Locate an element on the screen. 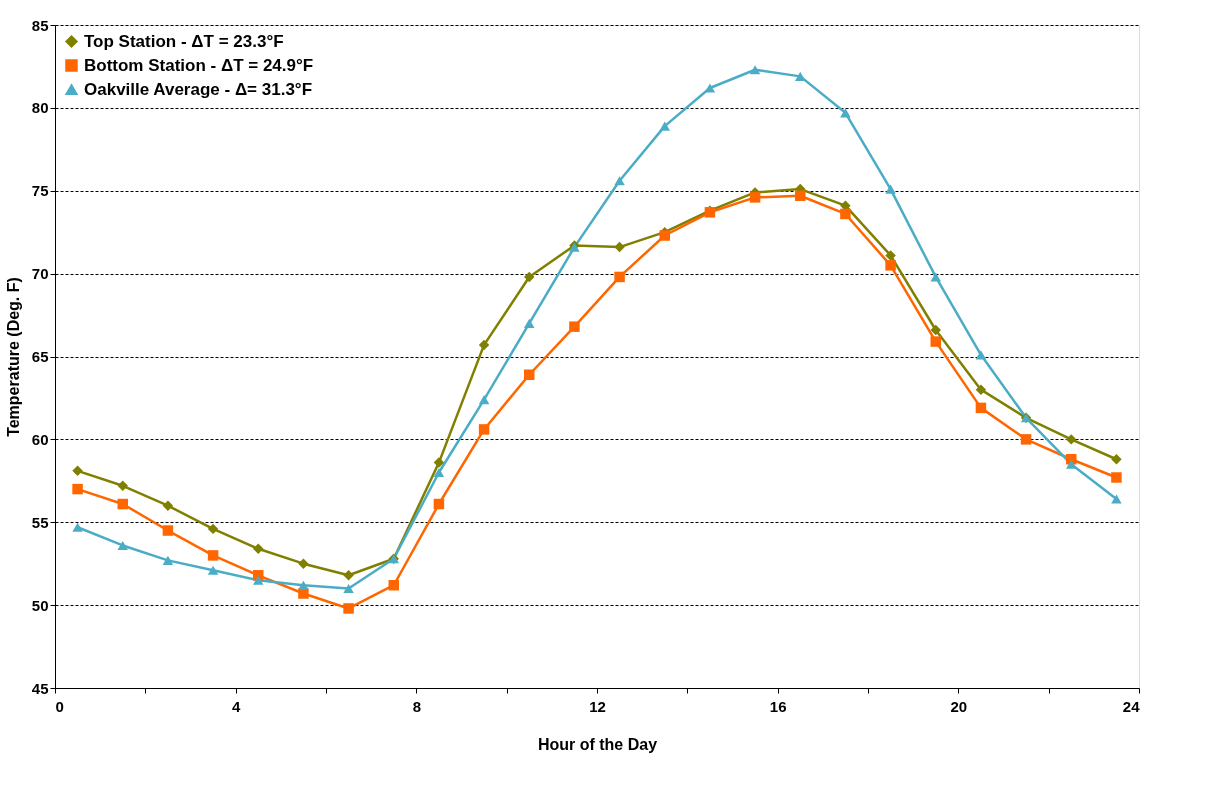 The image size is (1211, 788). legend-label: Top Station - ΔT = 23.3°F is located at coordinates (184, 41).